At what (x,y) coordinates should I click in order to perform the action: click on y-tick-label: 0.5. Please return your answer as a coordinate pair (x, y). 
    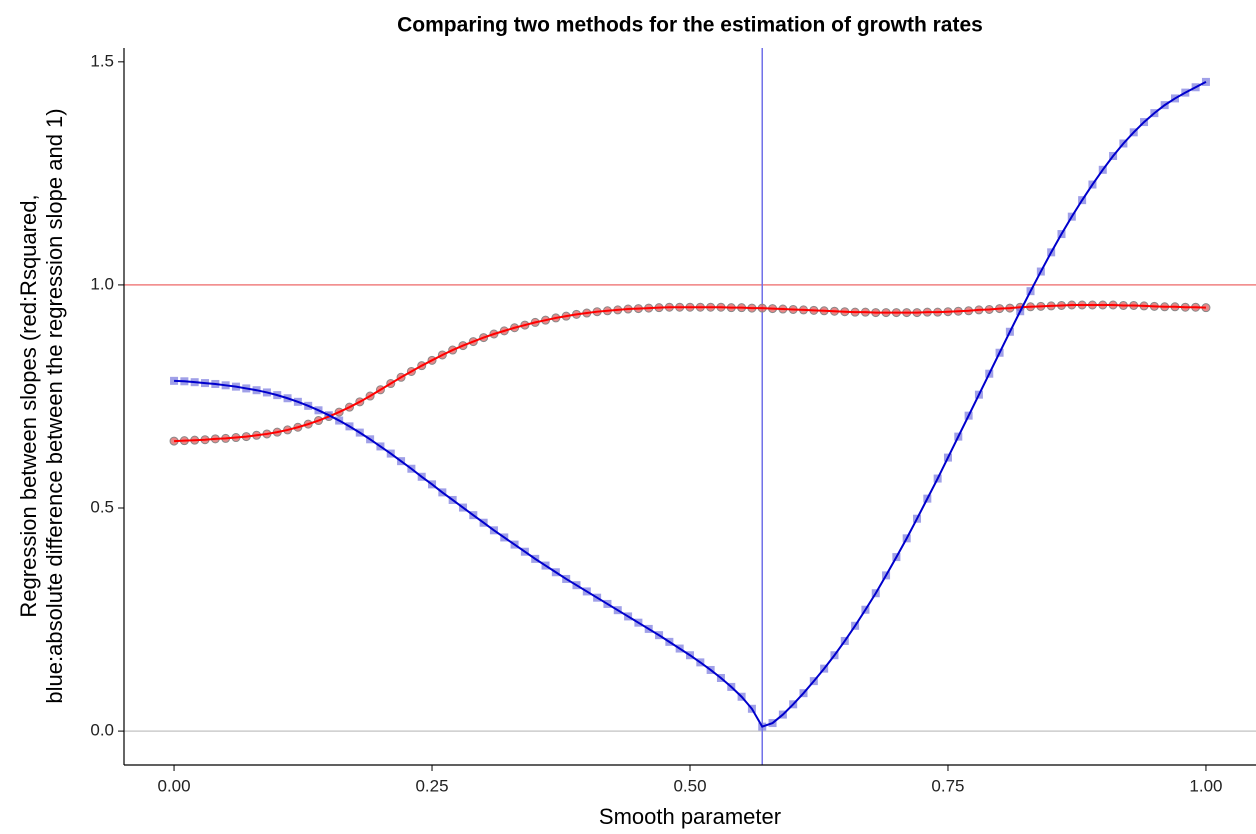
    Looking at the image, I should click on (102, 506).